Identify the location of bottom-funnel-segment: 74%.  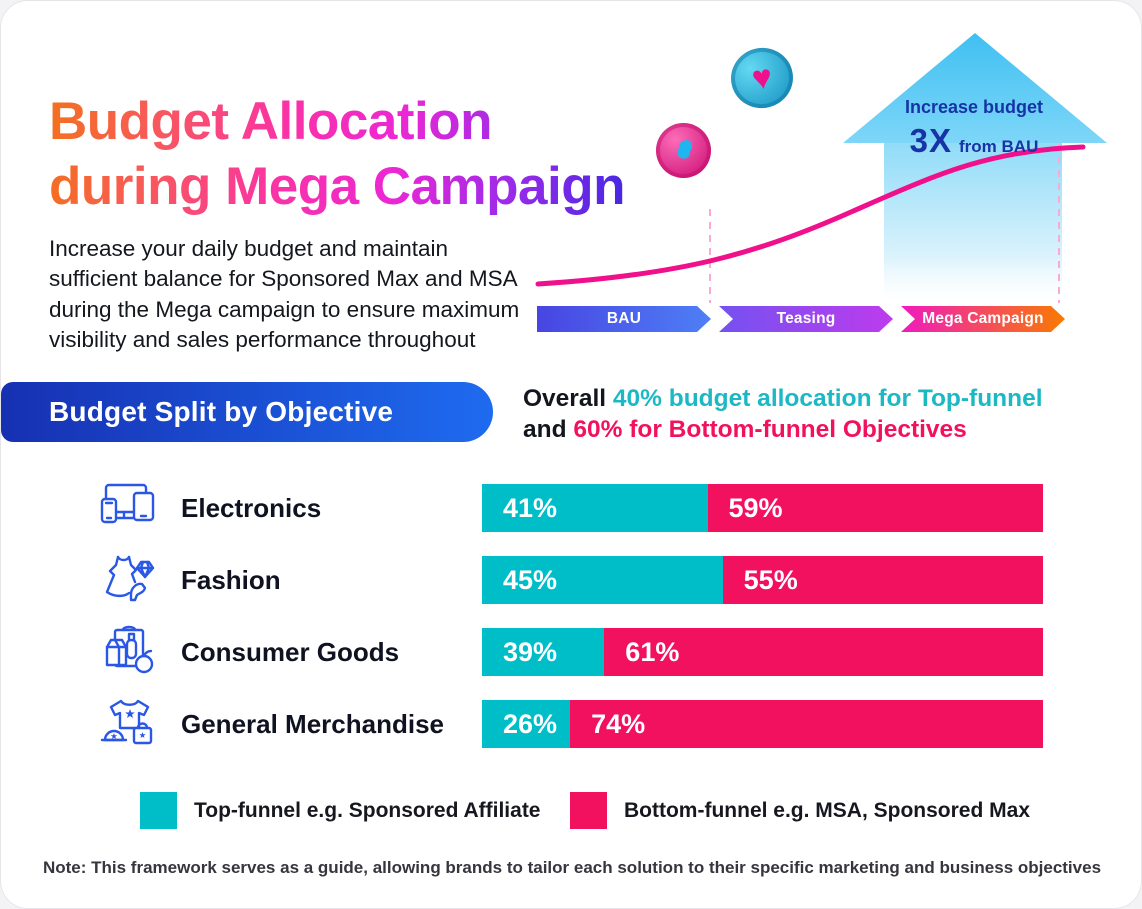
(806, 724).